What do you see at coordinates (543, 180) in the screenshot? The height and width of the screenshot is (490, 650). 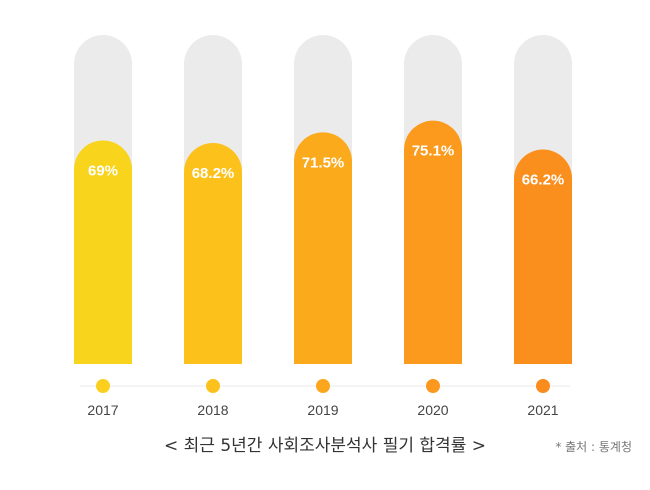 I see `data-label-2021: 66.2%` at bounding box center [543, 180].